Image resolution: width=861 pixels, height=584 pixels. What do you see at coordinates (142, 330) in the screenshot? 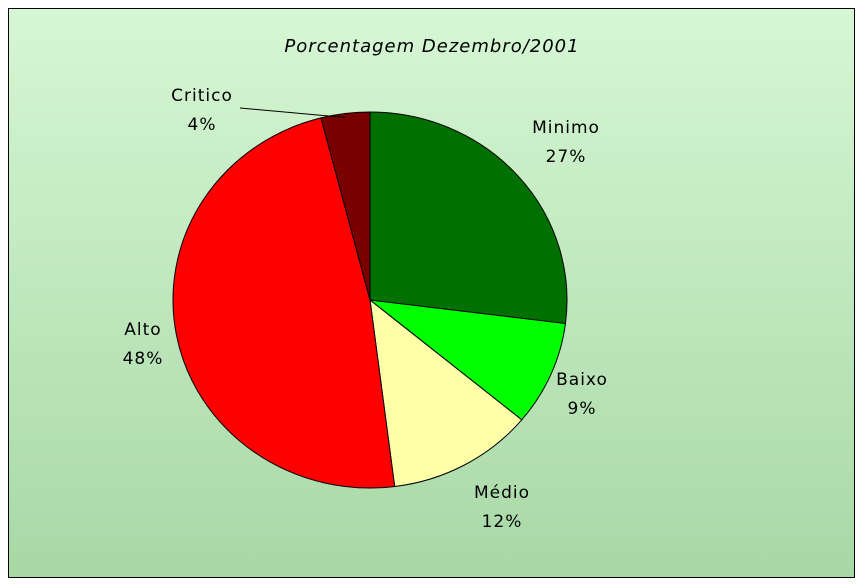
I see `slice-label: Alto` at bounding box center [142, 330].